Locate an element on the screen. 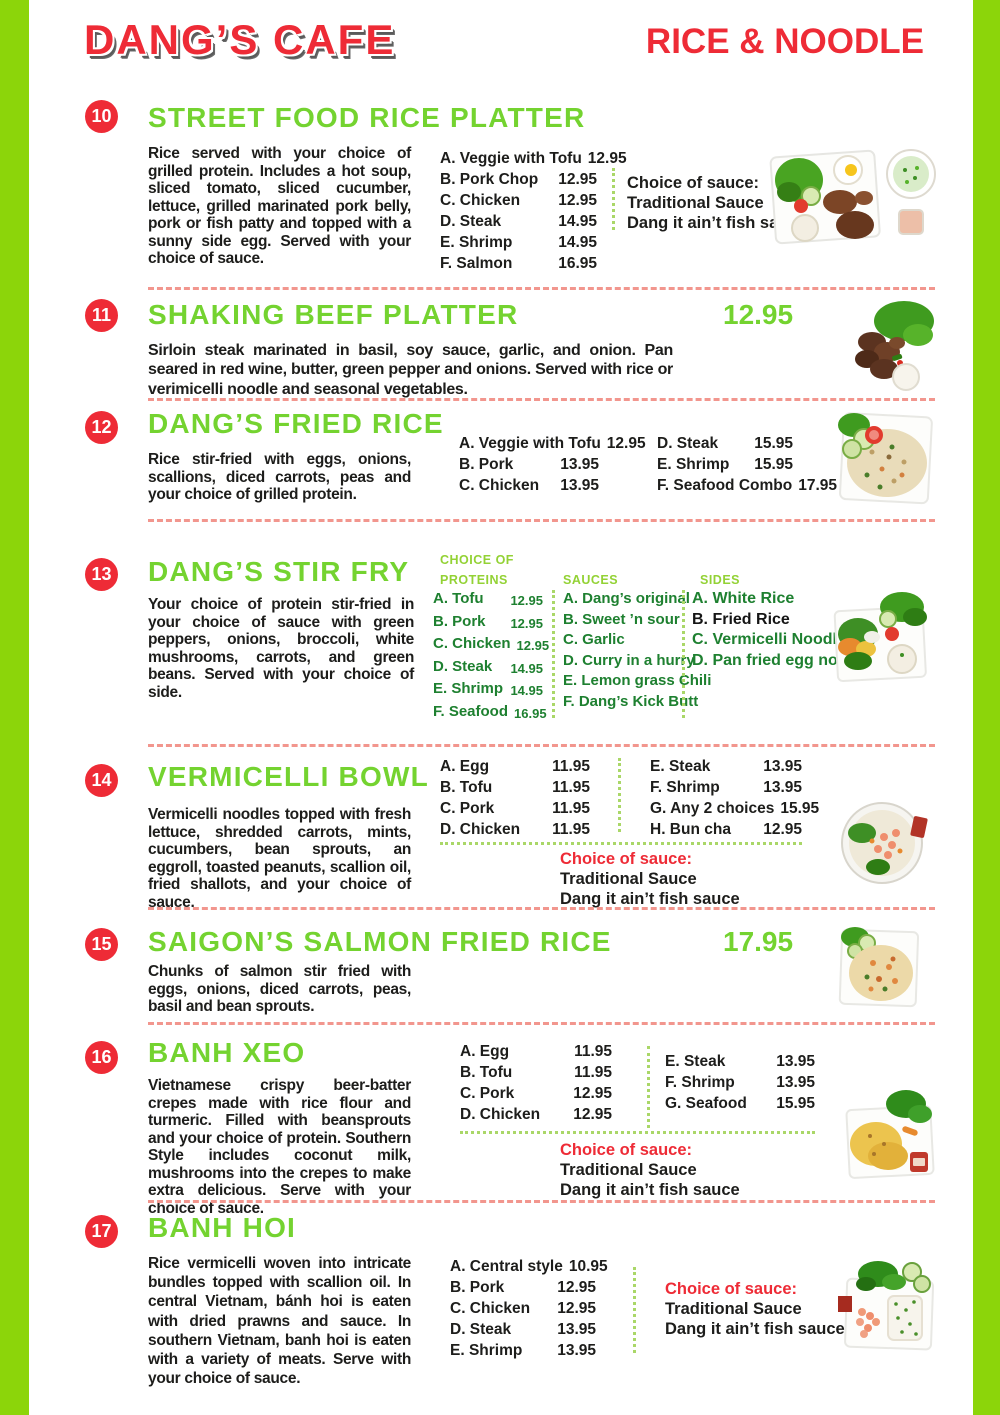 The height and width of the screenshot is (1415, 1000). sauce-option: Dang it ain’t fish sauce is located at coordinates (650, 899).